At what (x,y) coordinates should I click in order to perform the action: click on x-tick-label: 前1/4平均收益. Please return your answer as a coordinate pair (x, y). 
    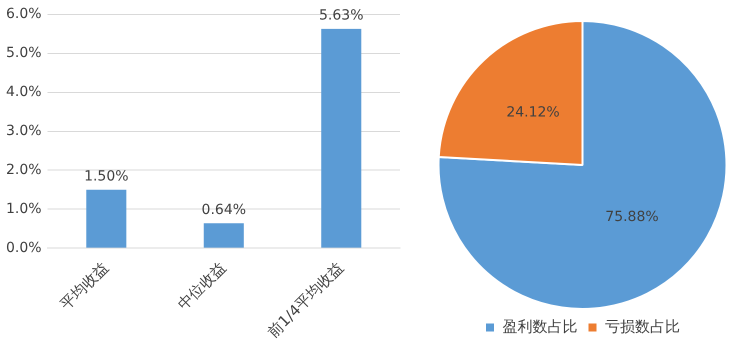
    Looking at the image, I should click on (305, 300).